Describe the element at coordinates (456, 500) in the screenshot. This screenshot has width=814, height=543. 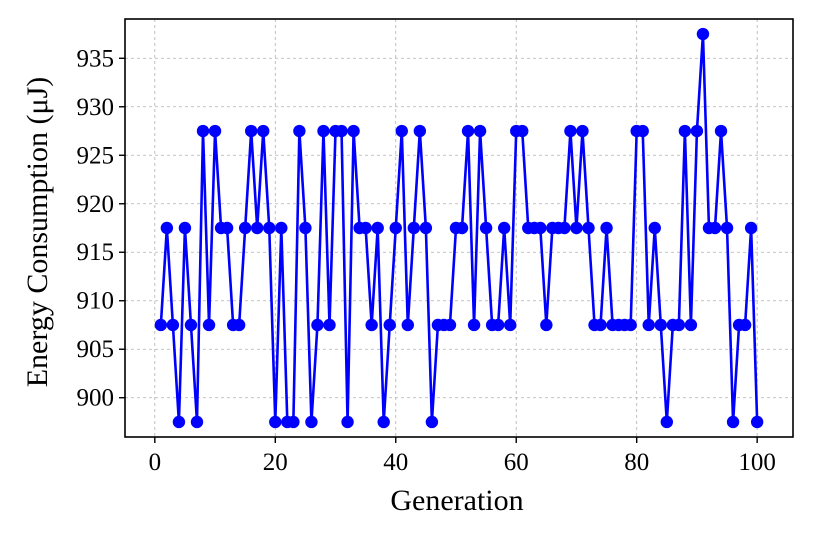
I see `x-axis-title: Generation` at that location.